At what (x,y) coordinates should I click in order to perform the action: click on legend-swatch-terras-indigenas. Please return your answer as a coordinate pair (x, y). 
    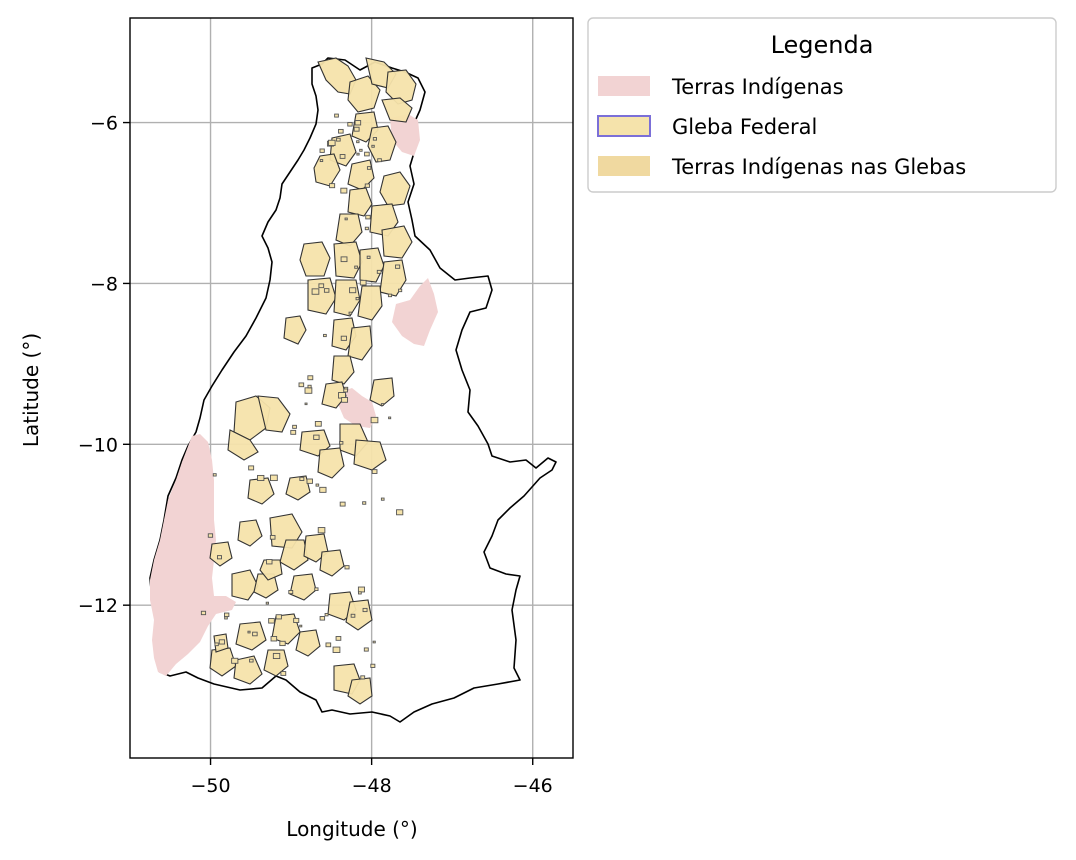
    Looking at the image, I should click on (624, 86).